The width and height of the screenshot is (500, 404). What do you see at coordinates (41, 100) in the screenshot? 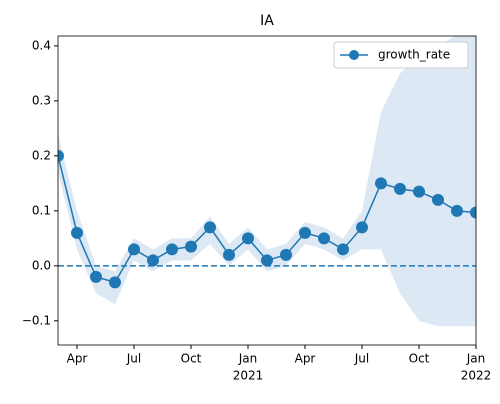
I see `y-tick-label: 0.3` at bounding box center [41, 100].